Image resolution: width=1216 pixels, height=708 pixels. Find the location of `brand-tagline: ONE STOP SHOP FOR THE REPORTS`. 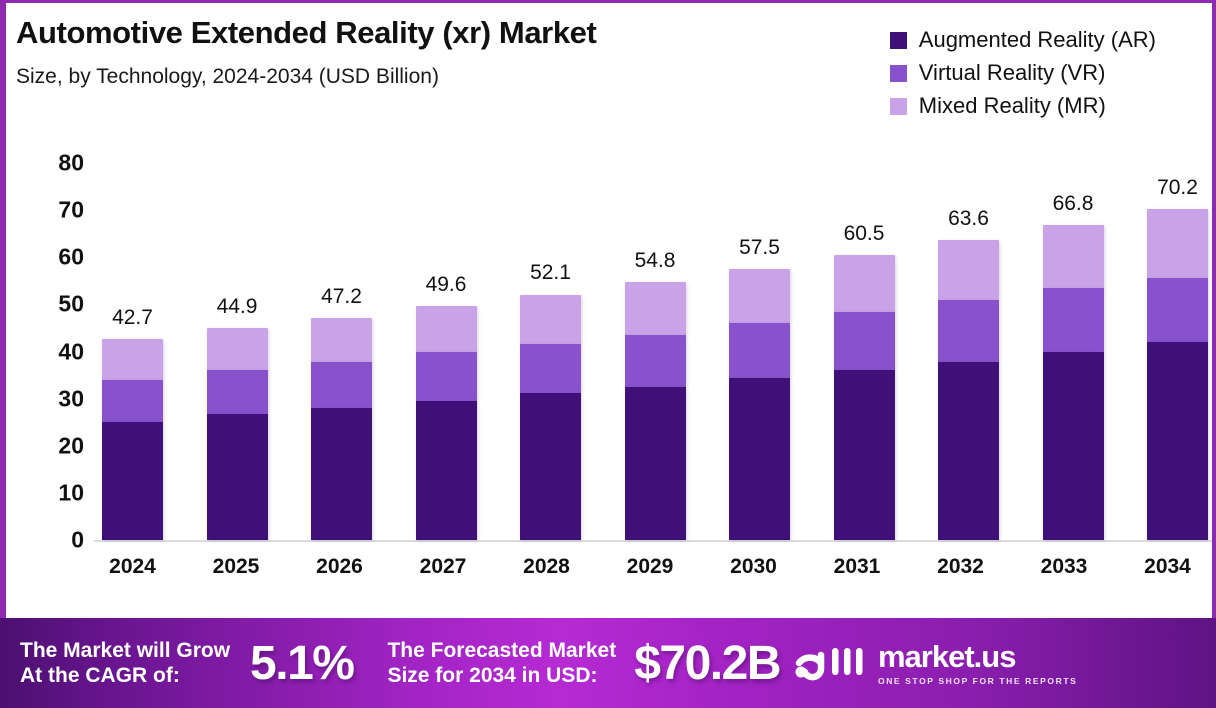

brand-tagline: ONE STOP SHOP FOR THE REPORTS is located at coordinates (977, 680).